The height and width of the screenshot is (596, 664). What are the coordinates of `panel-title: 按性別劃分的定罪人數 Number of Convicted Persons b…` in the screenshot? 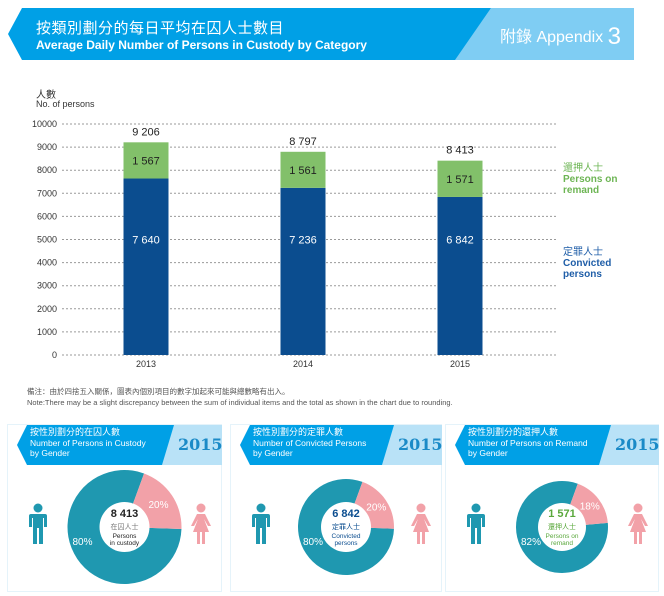 It's located at (309, 443).